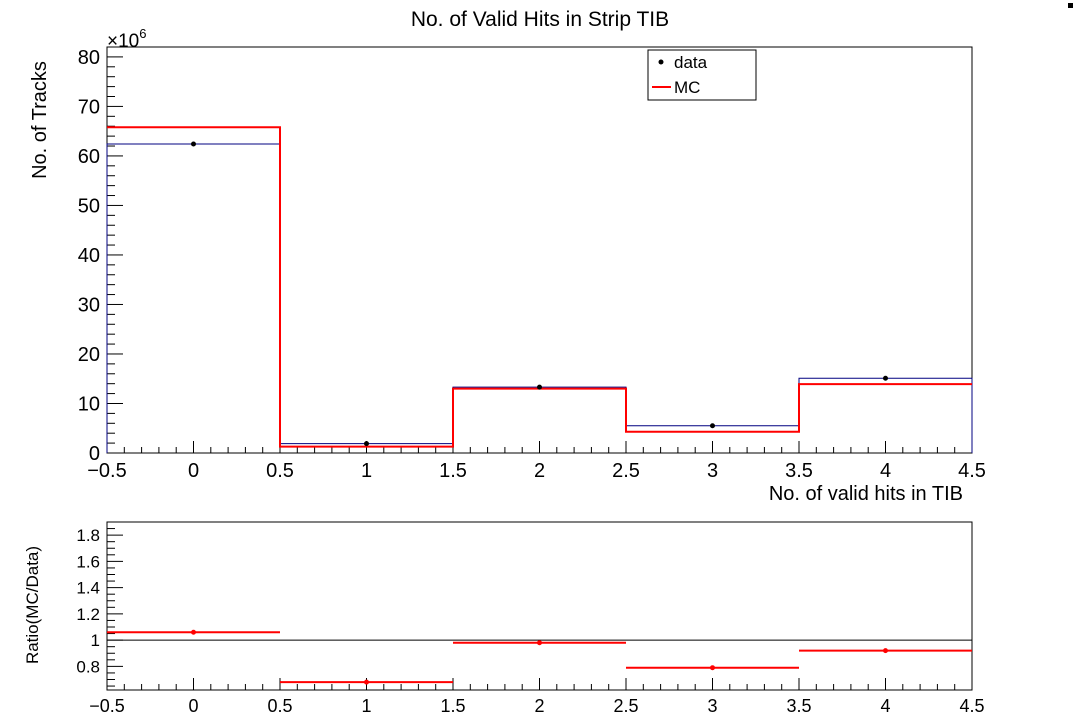 The height and width of the screenshot is (725, 1080). What do you see at coordinates (866, 494) in the screenshot?
I see `x-axis-label: No. of valid hits in TIB` at bounding box center [866, 494].